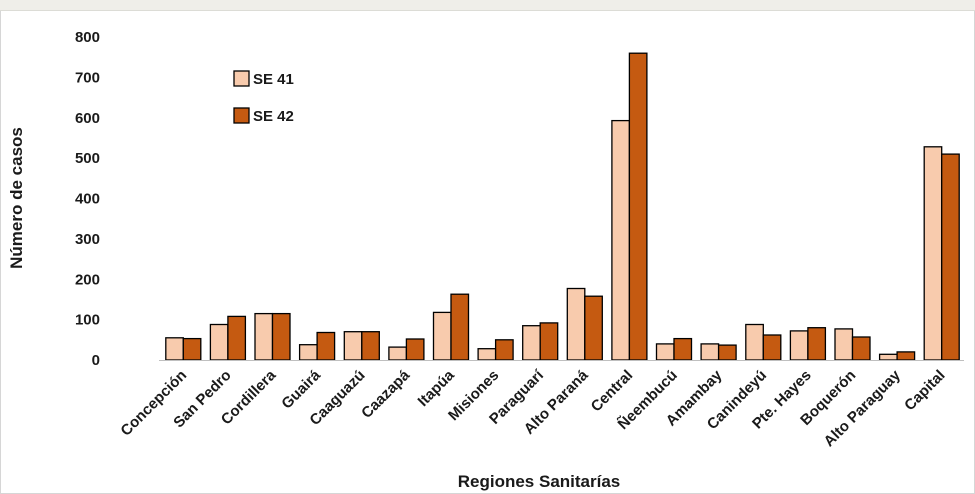 The height and width of the screenshot is (494, 975). I want to click on y-tick-label: 300, so click(87, 239).